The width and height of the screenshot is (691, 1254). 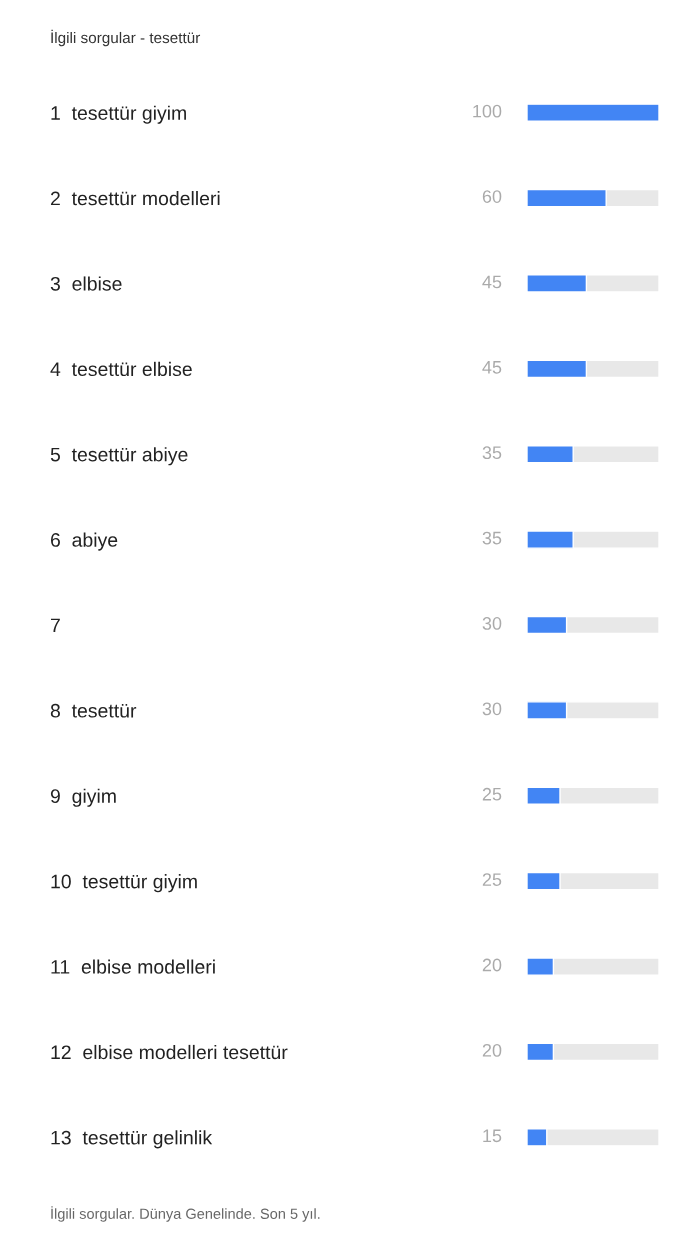 What do you see at coordinates (118, 114) in the screenshot?
I see `y-tick-label: 1 tesettür giyim` at bounding box center [118, 114].